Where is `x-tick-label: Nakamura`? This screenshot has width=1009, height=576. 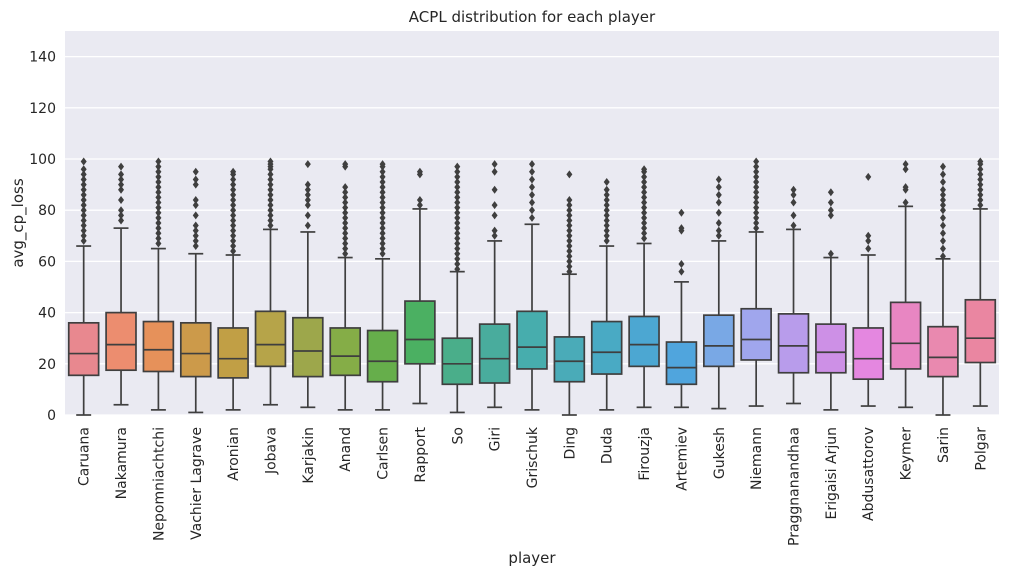 x-tick-label: Nakamura is located at coordinates (122, 463).